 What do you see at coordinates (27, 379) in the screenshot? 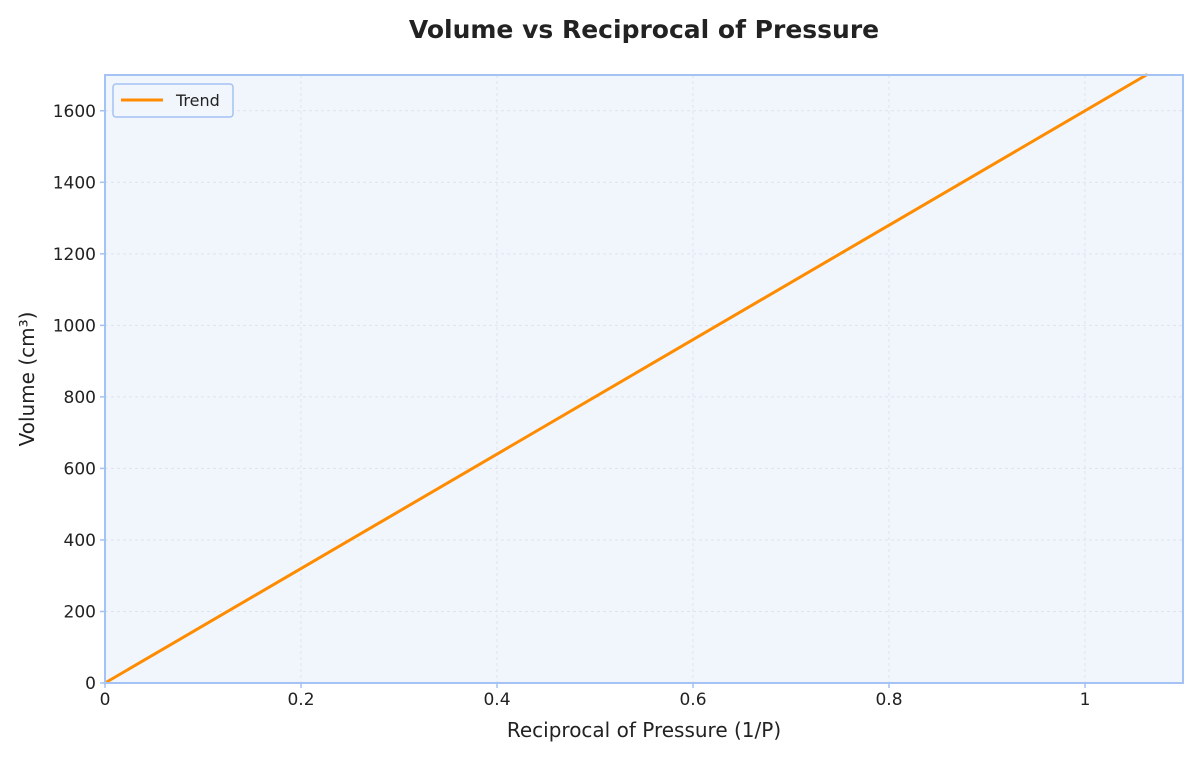
I see `y-axis-label: Volume (cm³)` at bounding box center [27, 379].